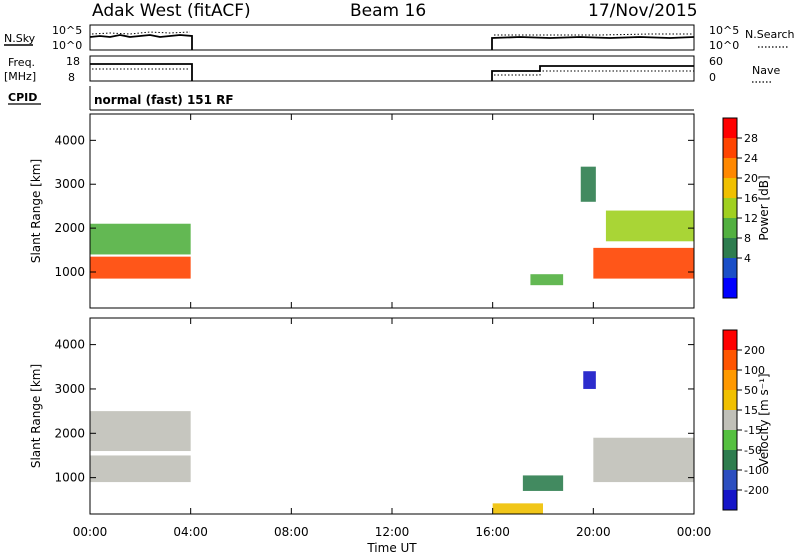  Describe the element at coordinates (643, 11) in the screenshot. I see `date-title: 17/Nov/2015` at that location.